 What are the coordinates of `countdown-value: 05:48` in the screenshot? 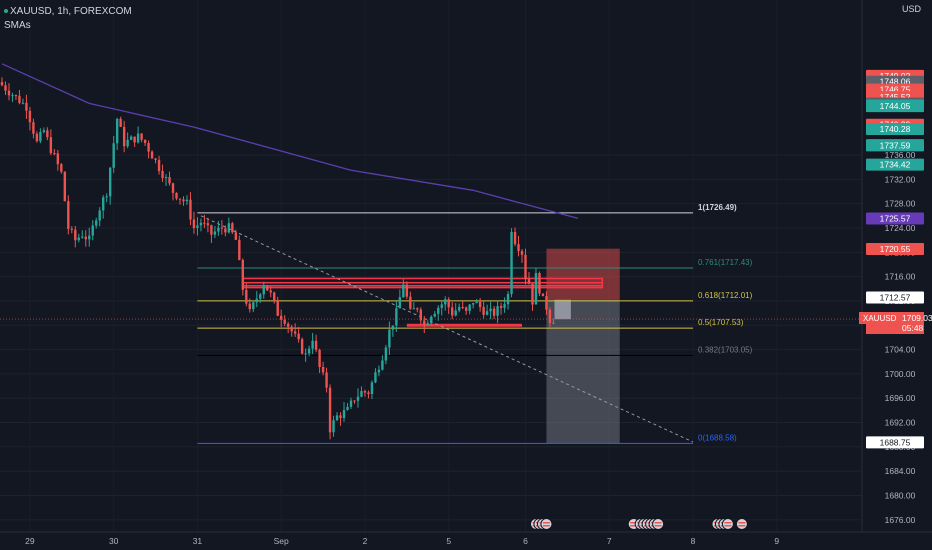 It's located at (913, 328).